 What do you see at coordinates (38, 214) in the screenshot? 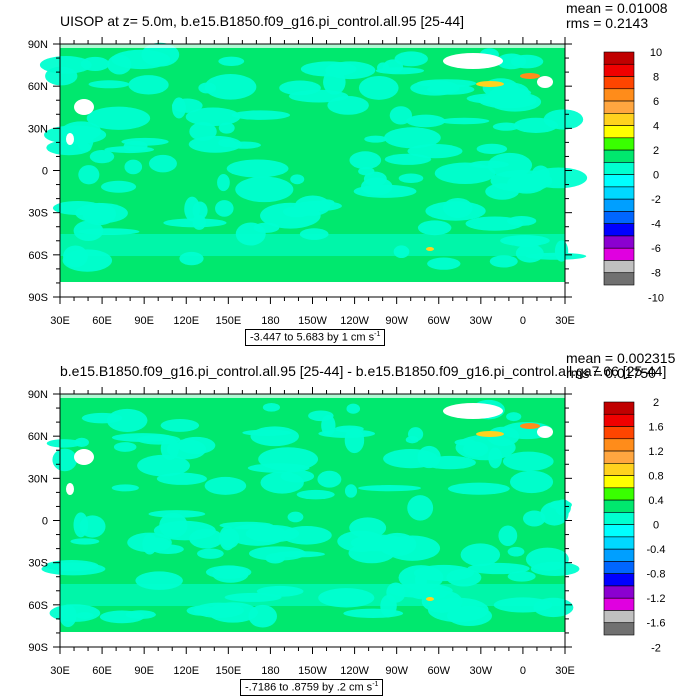
I see `y-tick-label: 30S` at bounding box center [38, 214].